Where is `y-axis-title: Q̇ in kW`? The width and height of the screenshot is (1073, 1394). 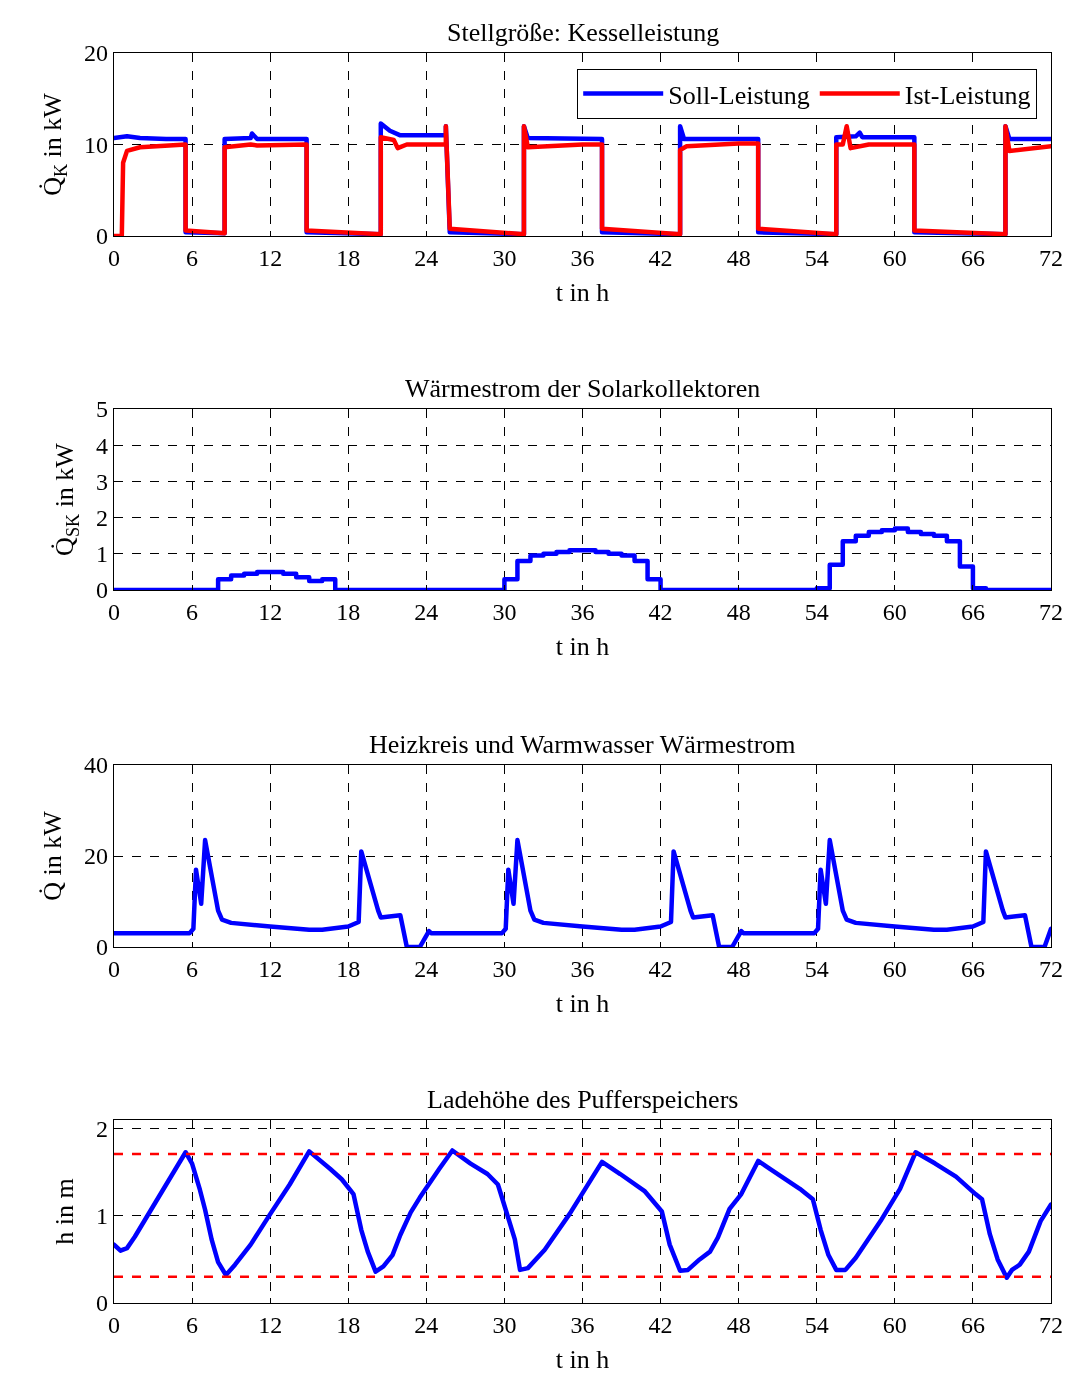 y-axis-title: Q̇ in kW is located at coordinates (53, 855).